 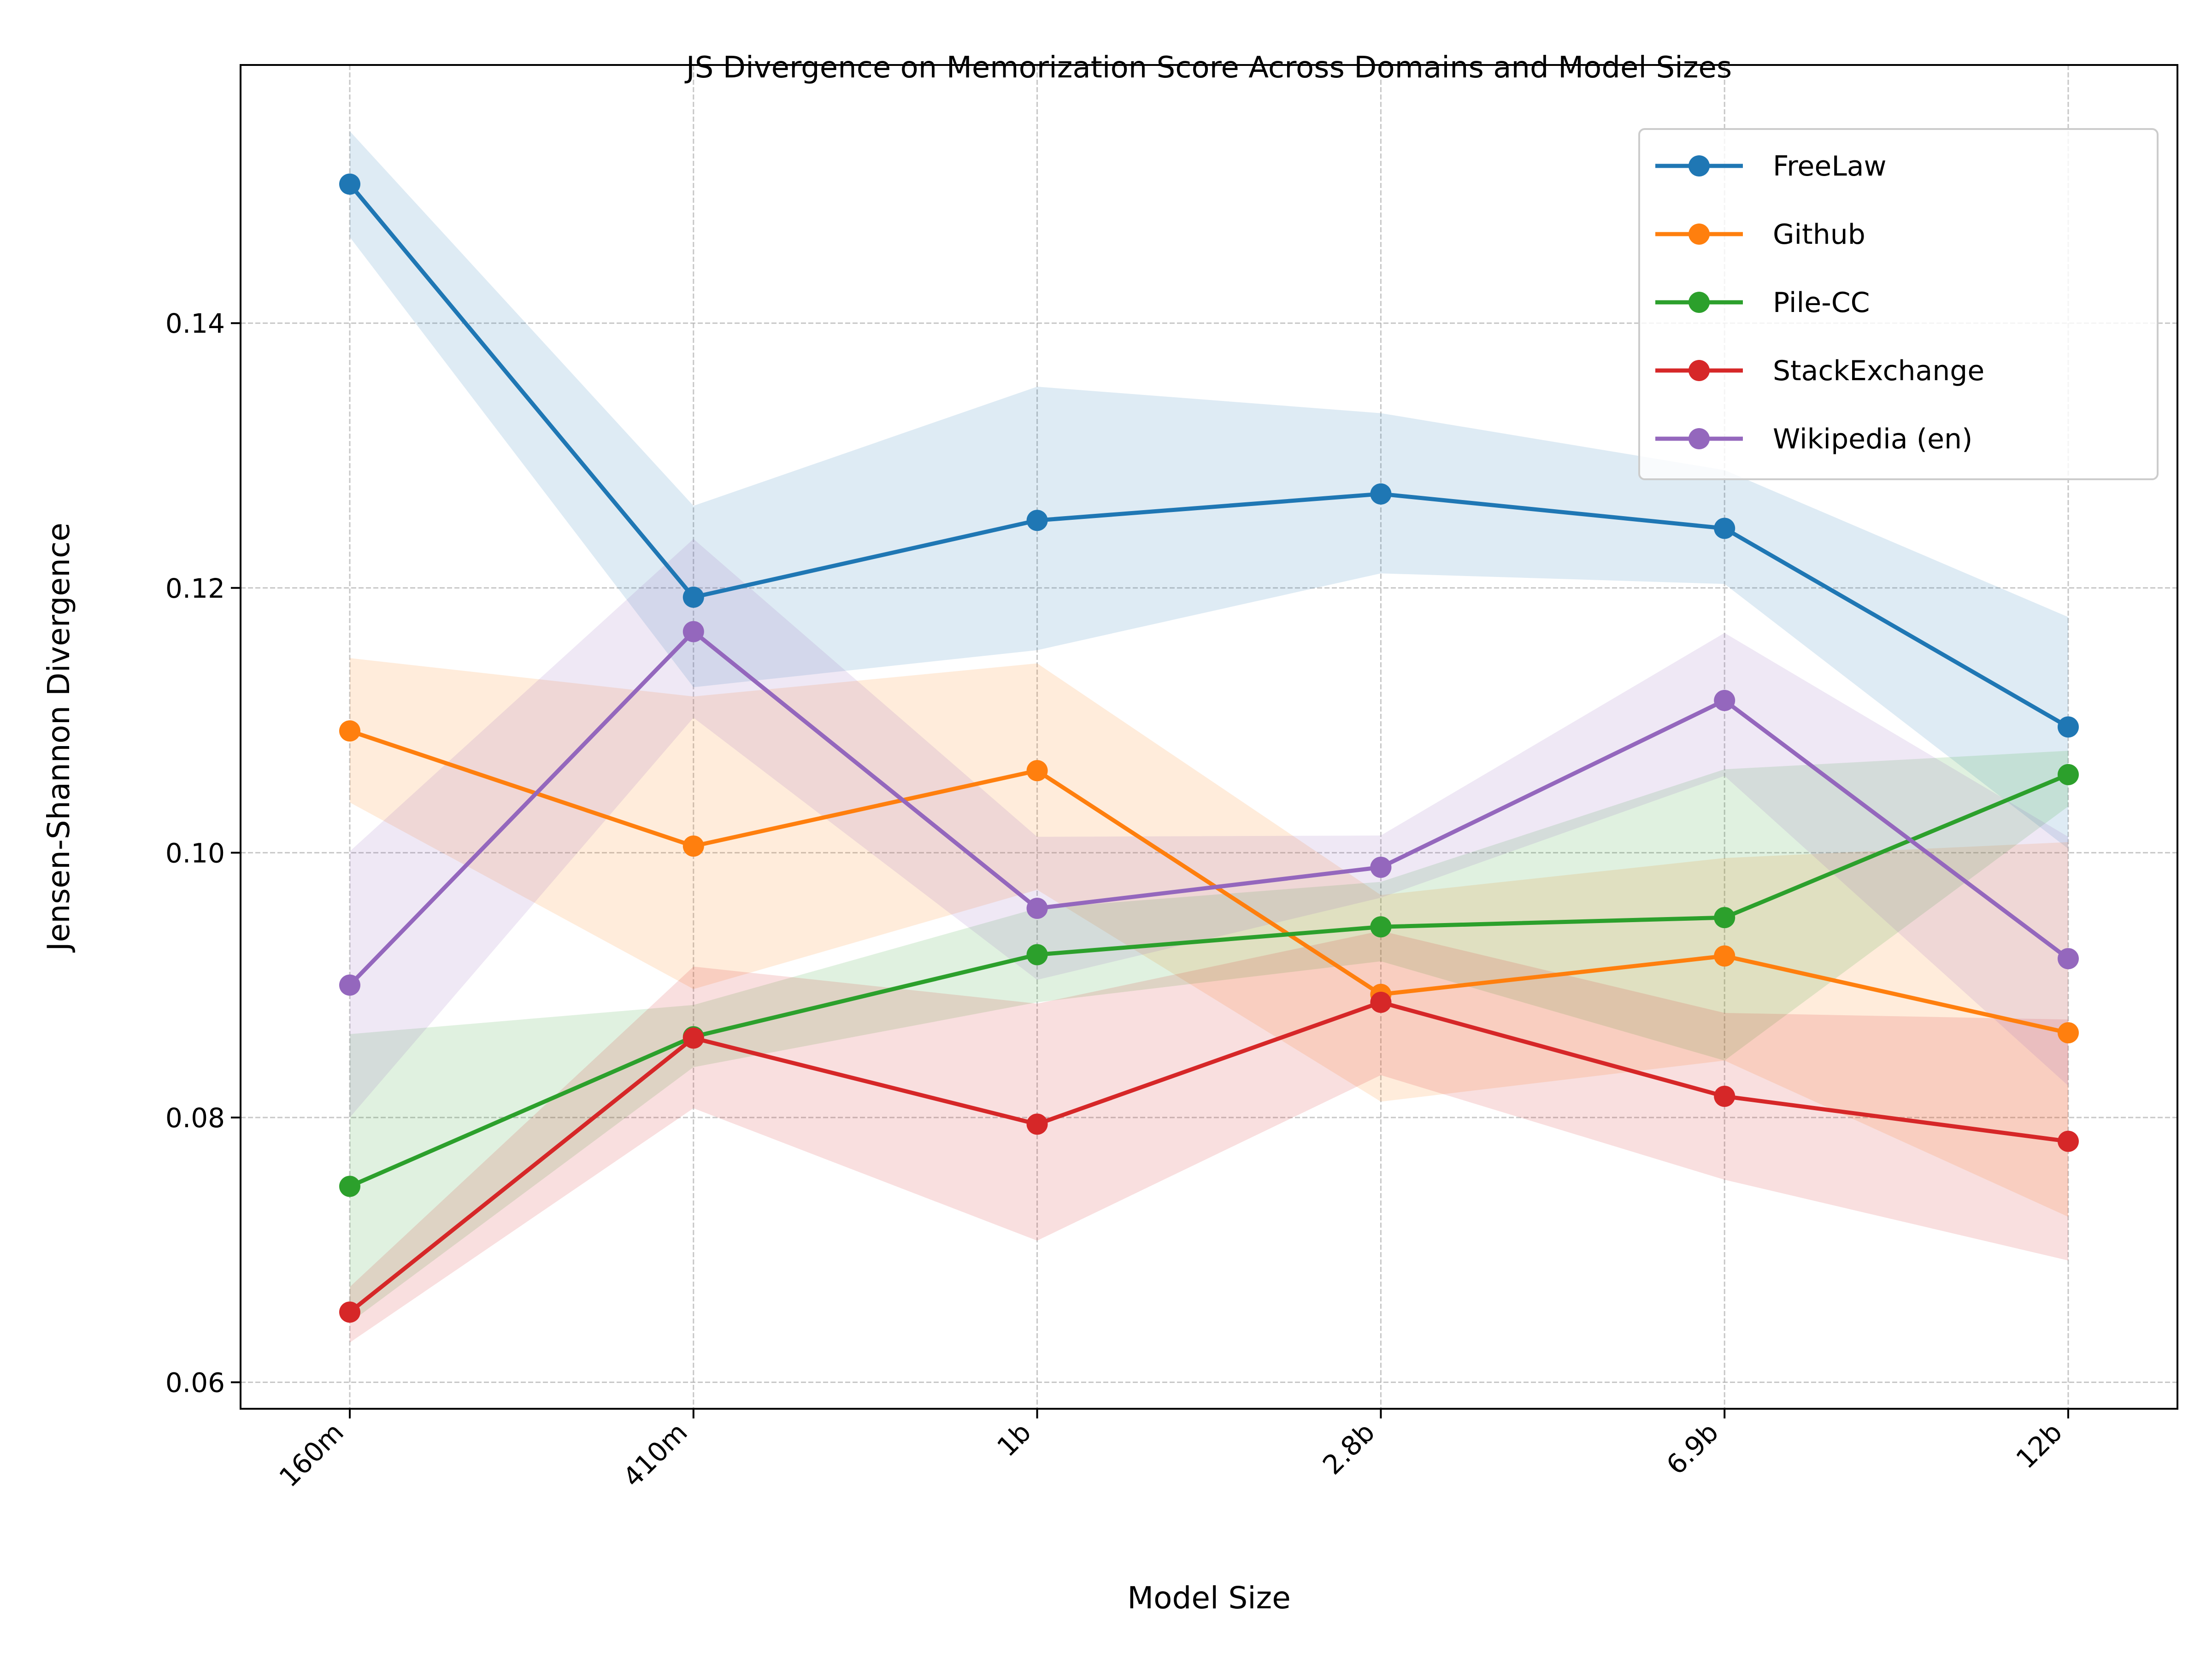 I want to click on y-axis-label: Jensen-Shannon Divergence, so click(x=58, y=738).